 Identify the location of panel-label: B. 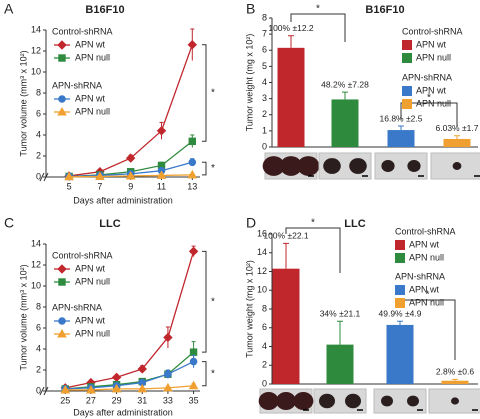
(250, 9).